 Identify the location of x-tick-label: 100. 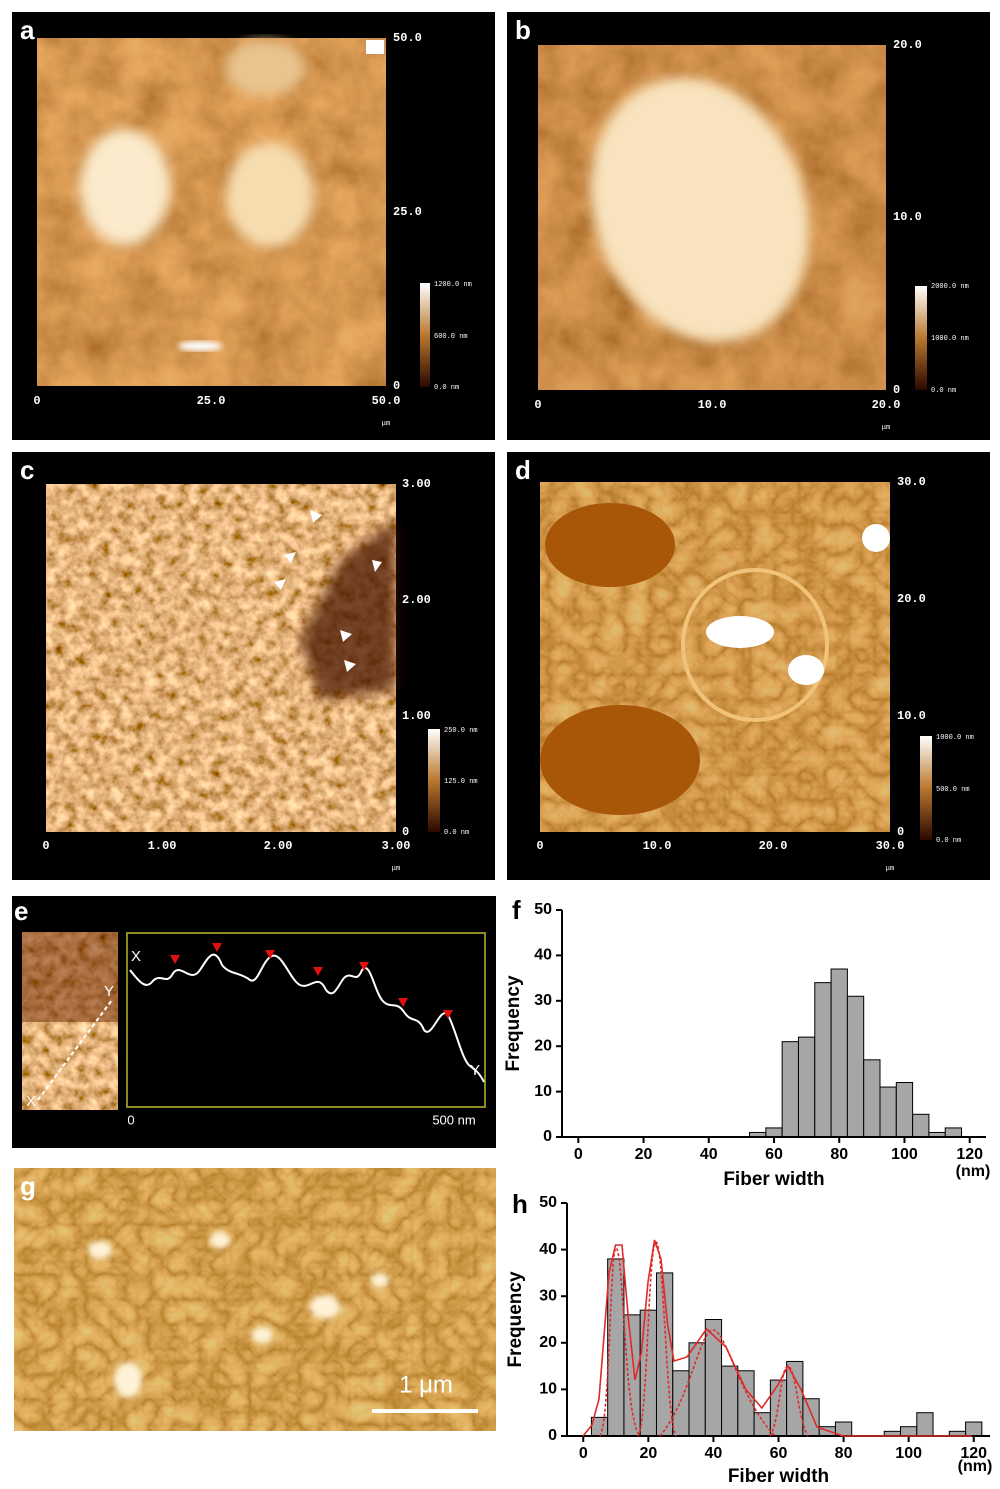
(904, 1154).